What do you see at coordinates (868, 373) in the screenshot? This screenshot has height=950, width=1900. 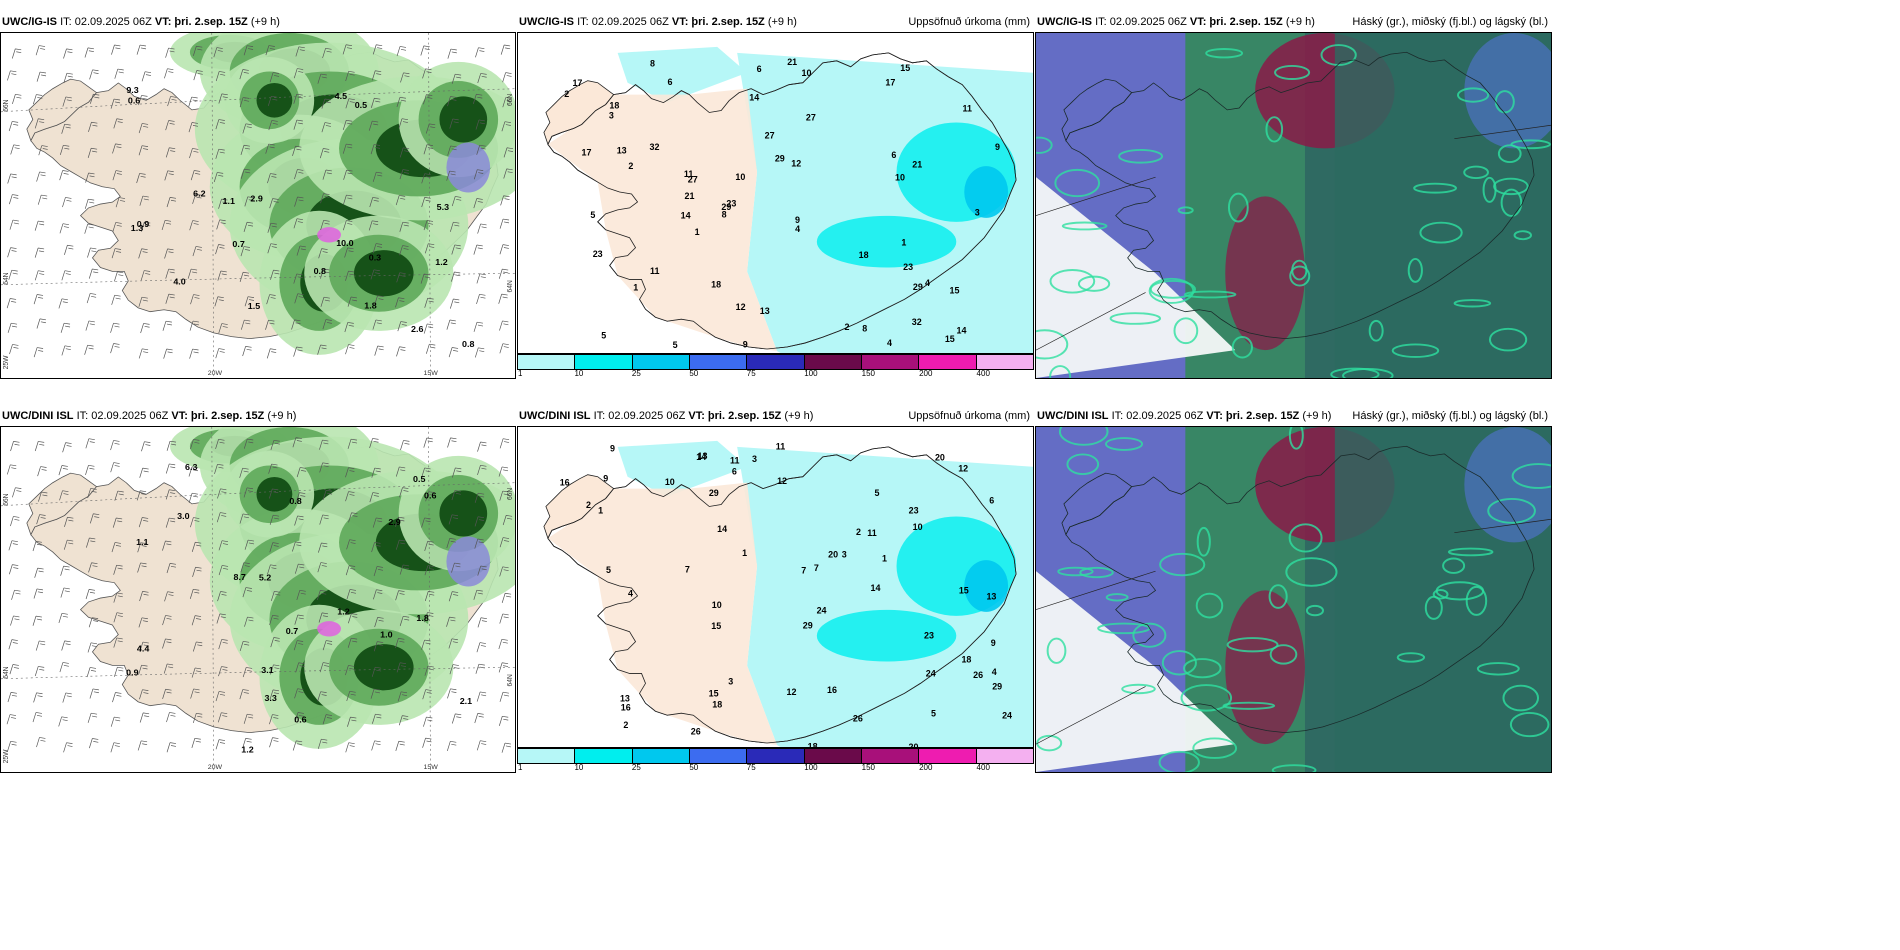 I see `colorbar-tick: 150` at bounding box center [868, 373].